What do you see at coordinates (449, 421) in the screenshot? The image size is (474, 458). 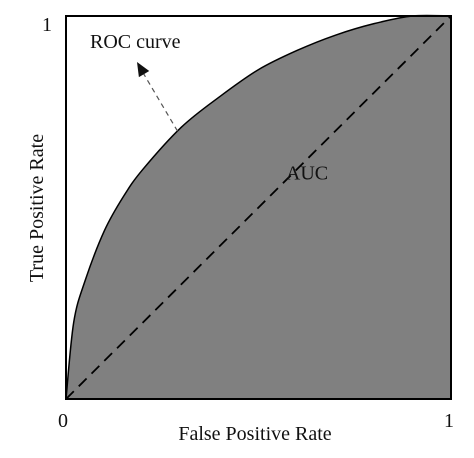 I see `x-tick-label-1: 1` at bounding box center [449, 421].